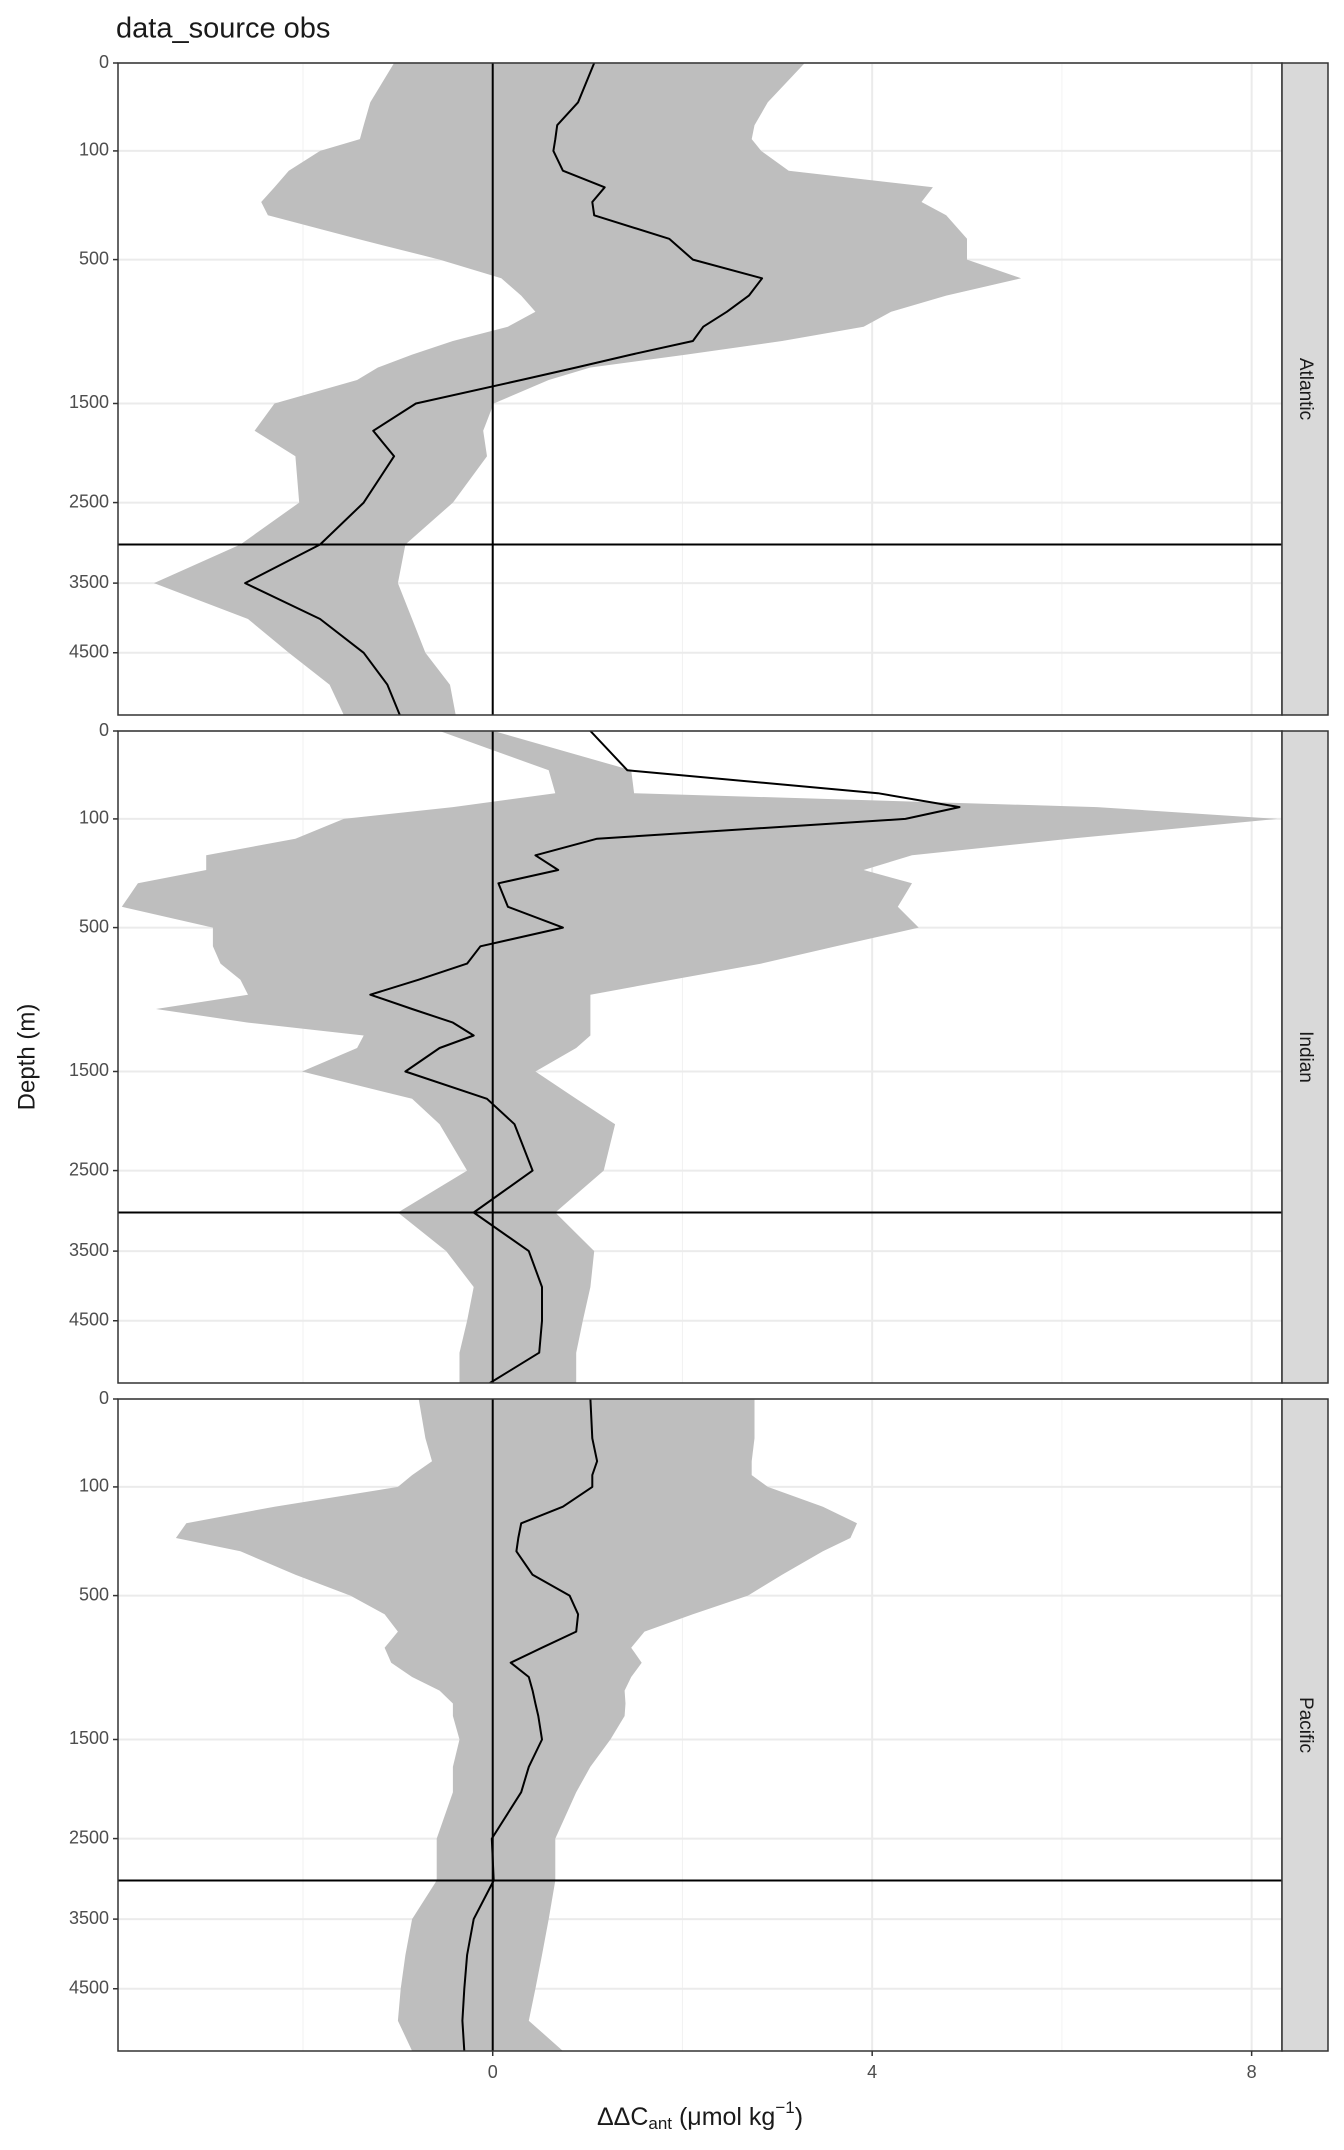  Describe the element at coordinates (872, 2072) in the screenshot. I see `x-tick-label: 4` at that location.